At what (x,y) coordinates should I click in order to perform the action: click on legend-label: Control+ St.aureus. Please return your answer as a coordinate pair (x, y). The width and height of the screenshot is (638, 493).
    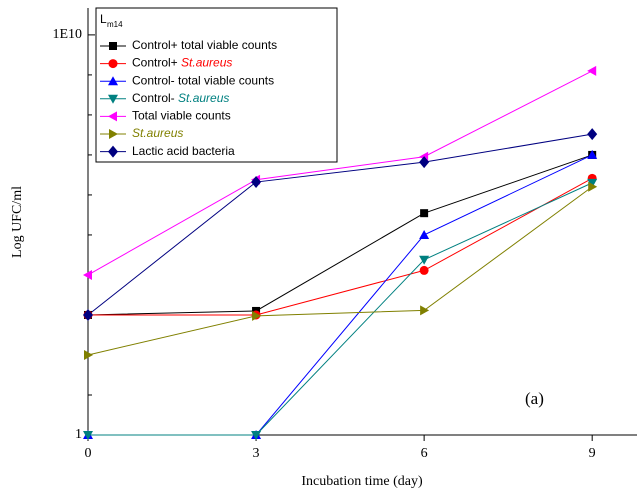
    Looking at the image, I should click on (182, 63).